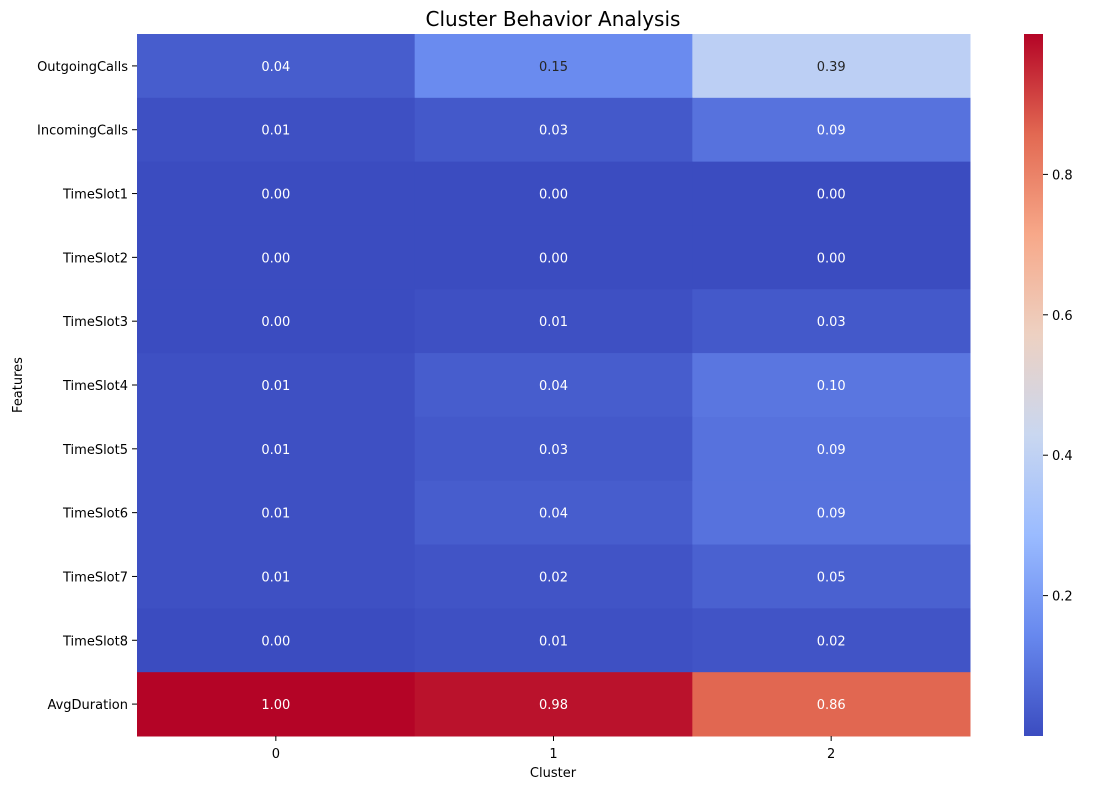  I want to click on cell-value-label: 0.10, so click(831, 386).